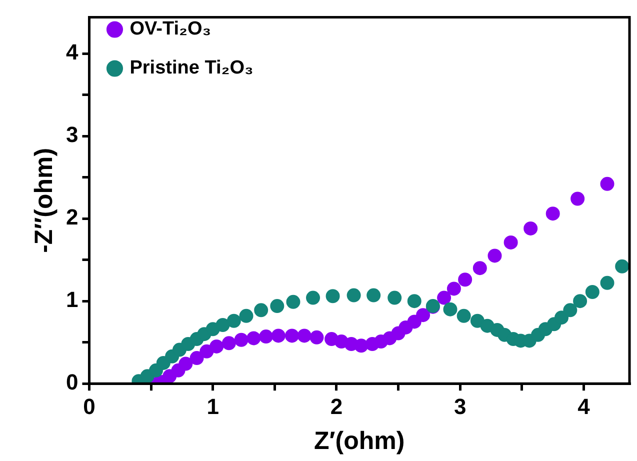  What do you see at coordinates (44, 200) in the screenshot?
I see `y-axis-title: -Z″(ohm)` at bounding box center [44, 200].